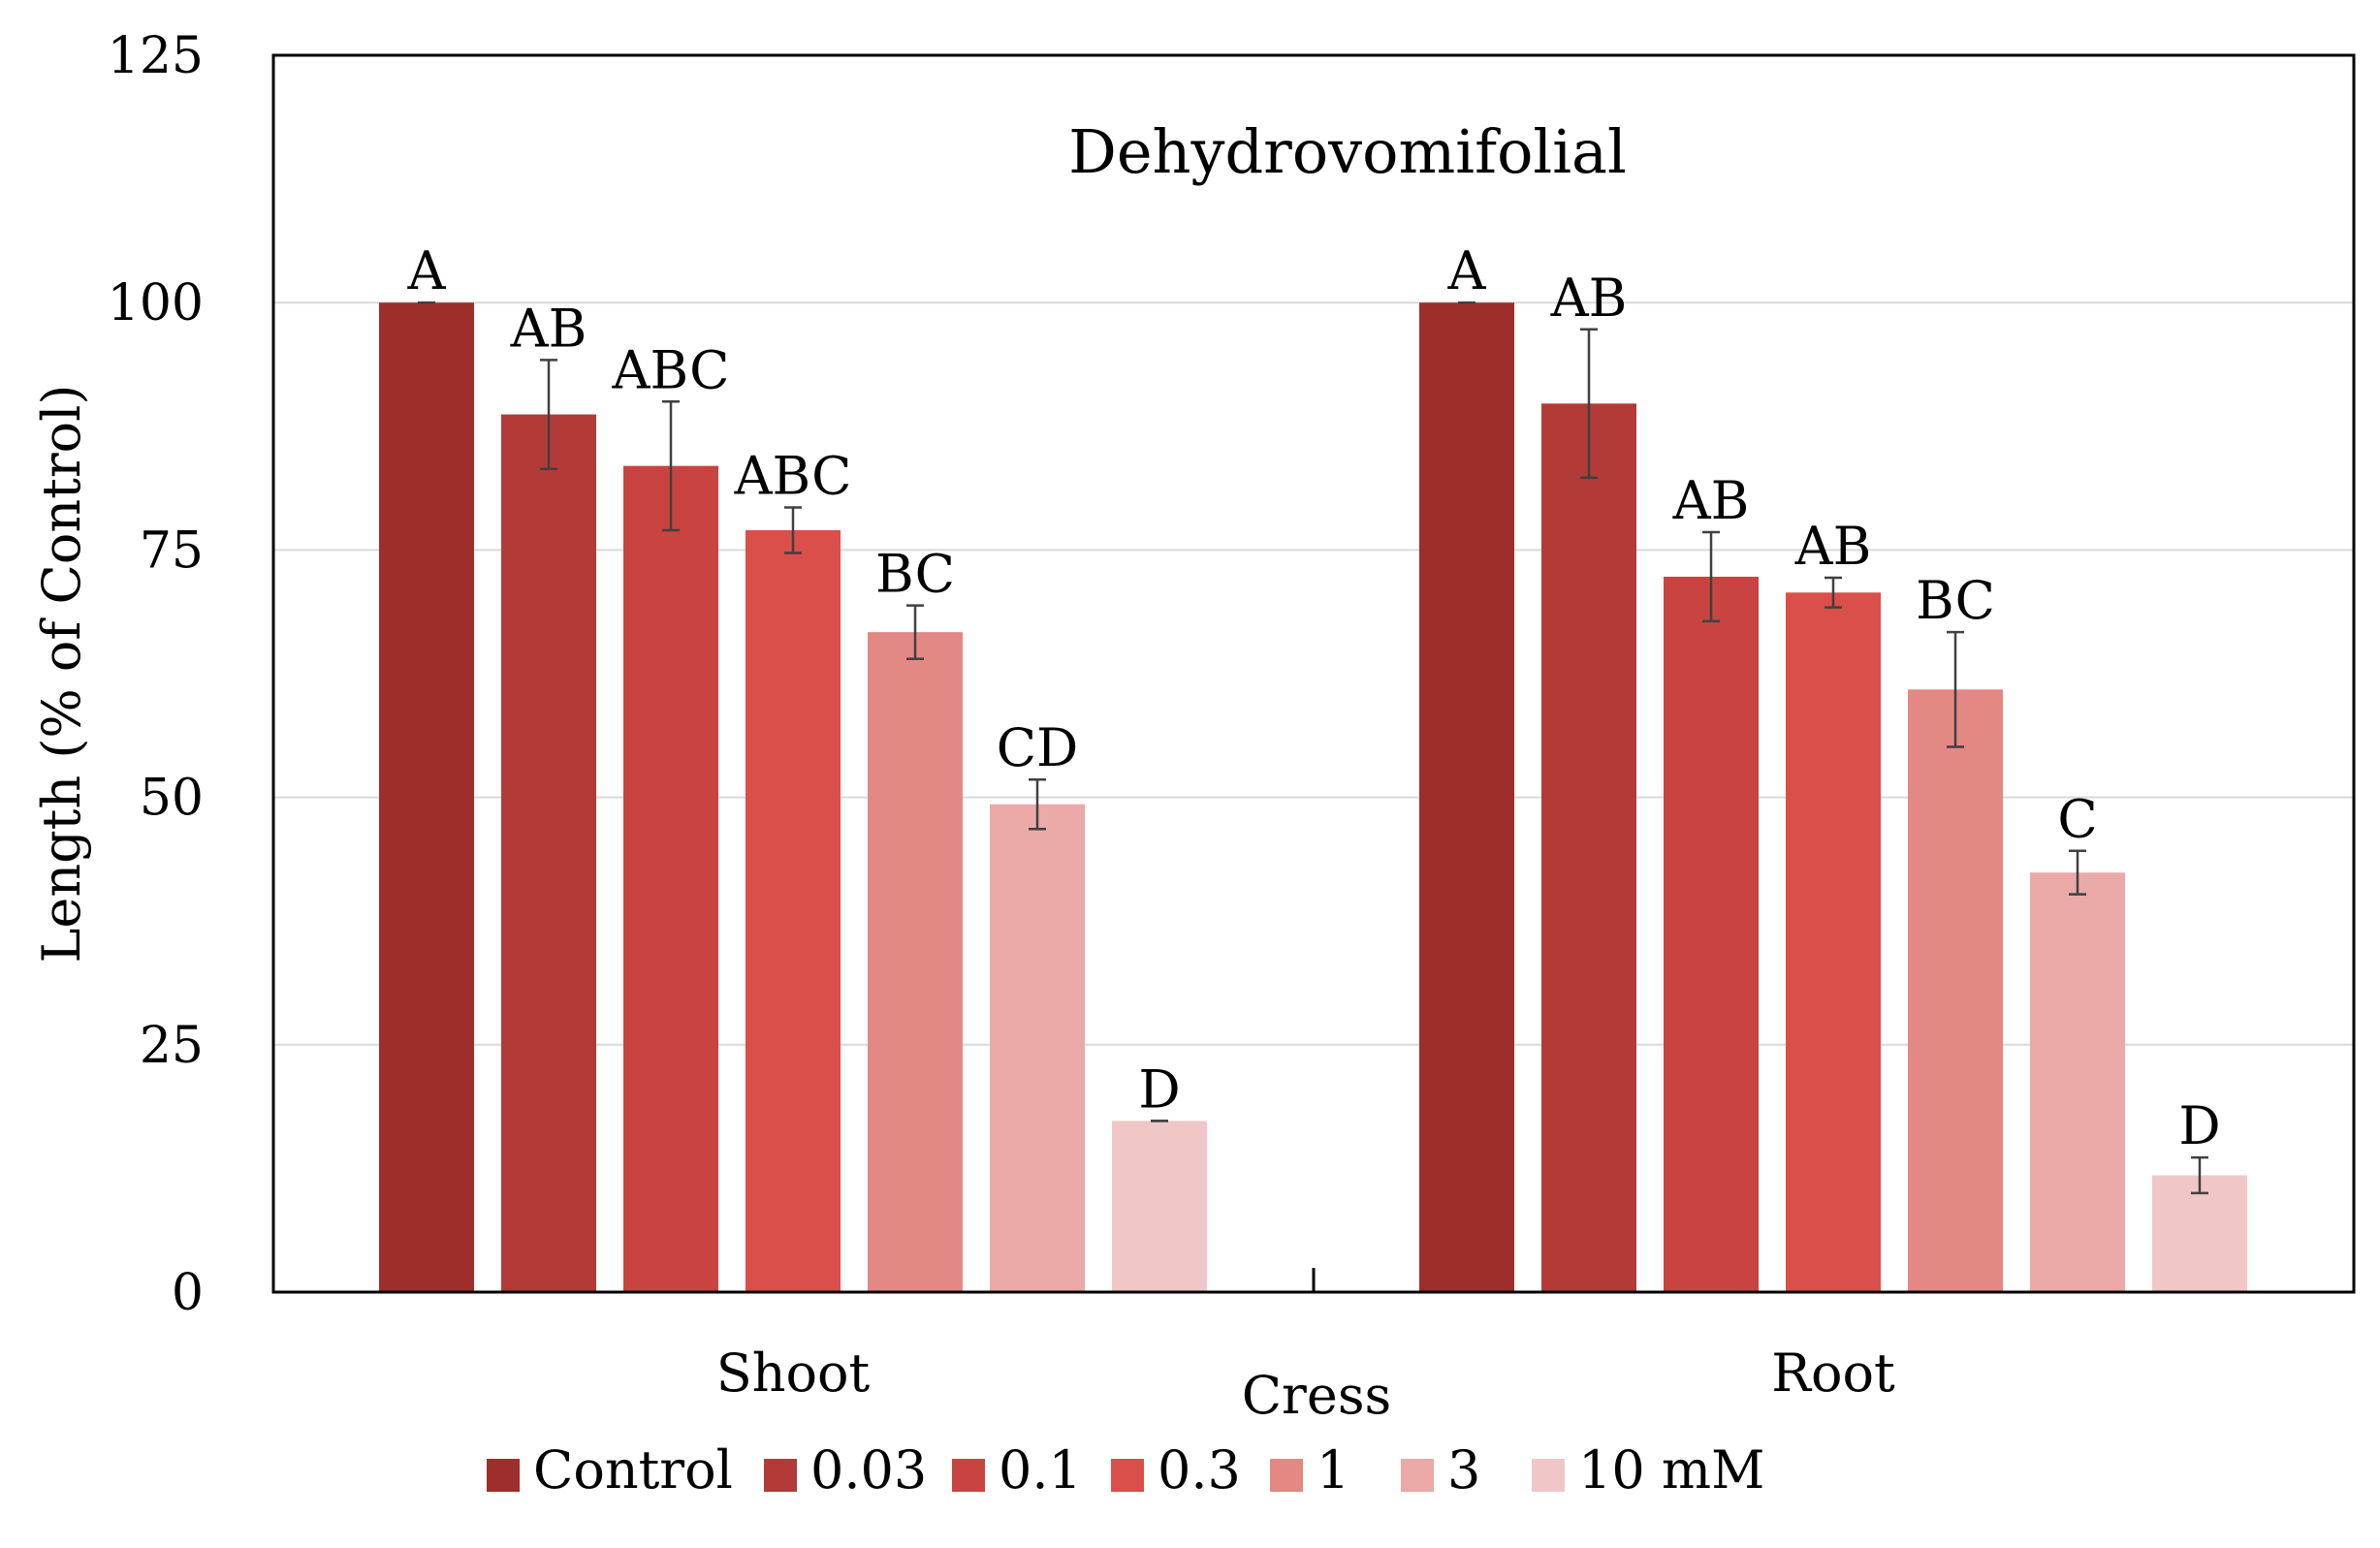  What do you see at coordinates (2077, 819) in the screenshot?
I see `significance-letter: C` at bounding box center [2077, 819].